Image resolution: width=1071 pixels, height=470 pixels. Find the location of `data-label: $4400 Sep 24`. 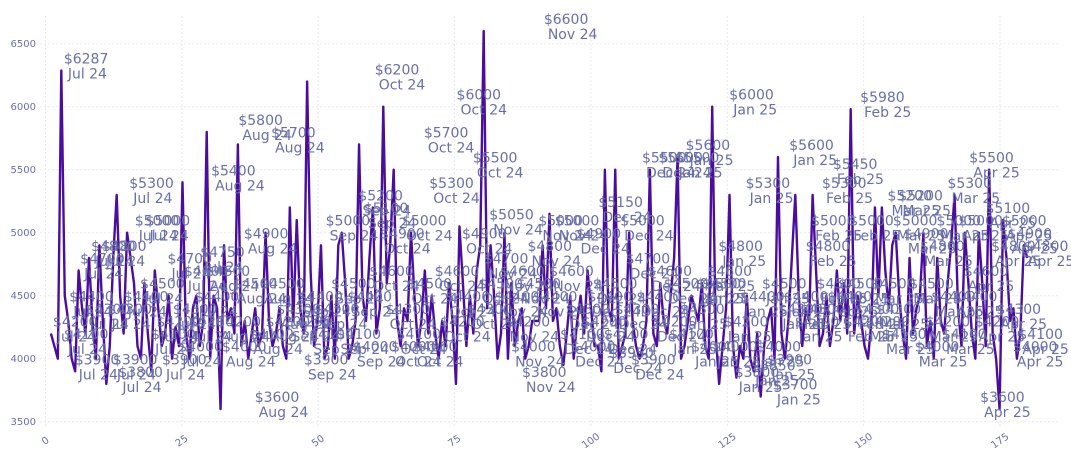

data-label: $4400 Sep 24 is located at coordinates (373, 304).